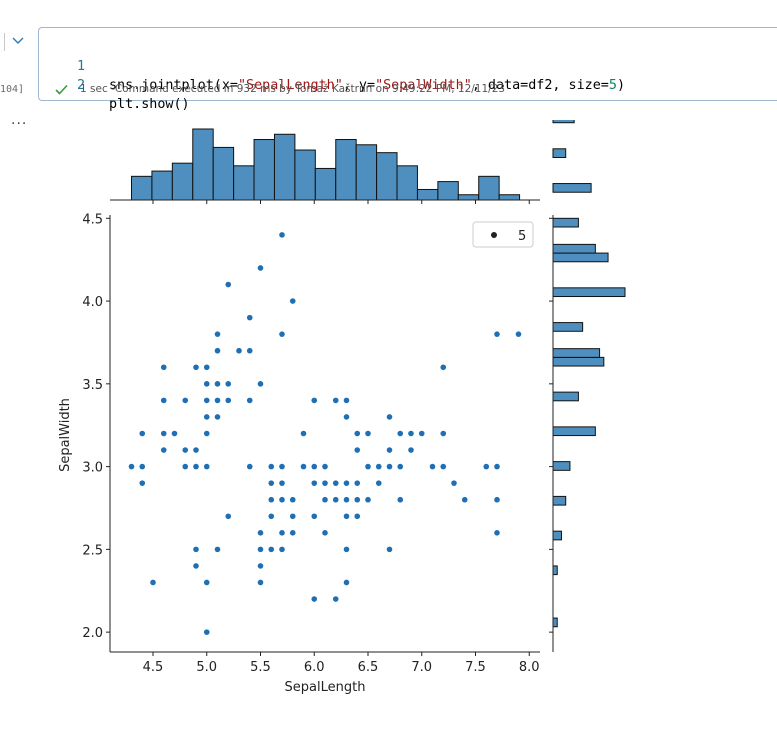 The height and width of the screenshot is (735, 777). What do you see at coordinates (18, 41) in the screenshot?
I see `chevron-down-icon` at bounding box center [18, 41].